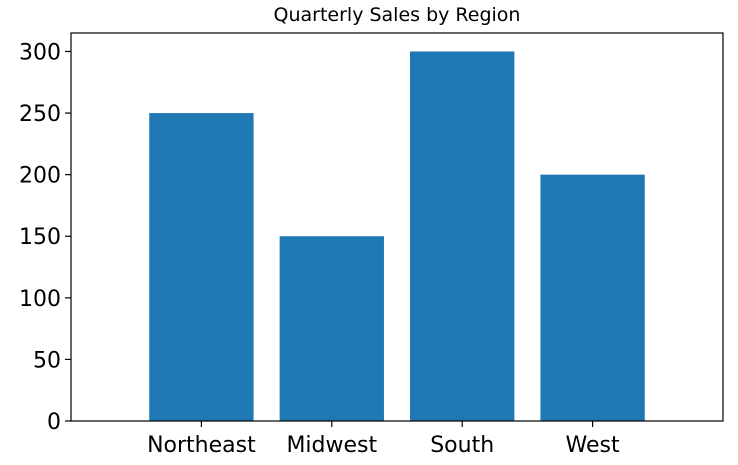 The height and width of the screenshot is (465, 738). Describe the element at coordinates (40, 176) in the screenshot. I see `y-tick-label: 200` at that location.